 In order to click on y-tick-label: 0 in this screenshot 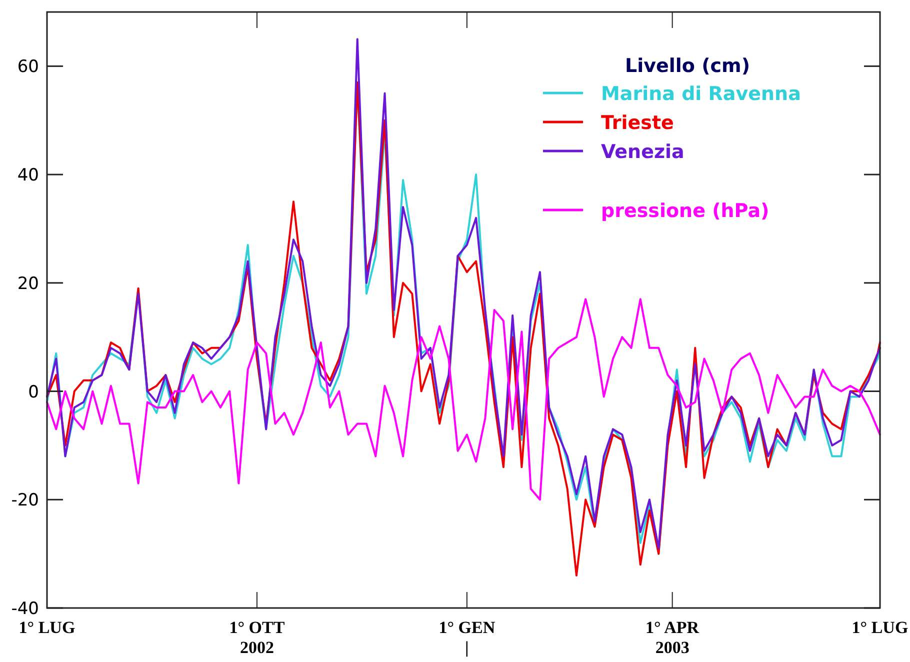, I will do `click(33, 392)`.